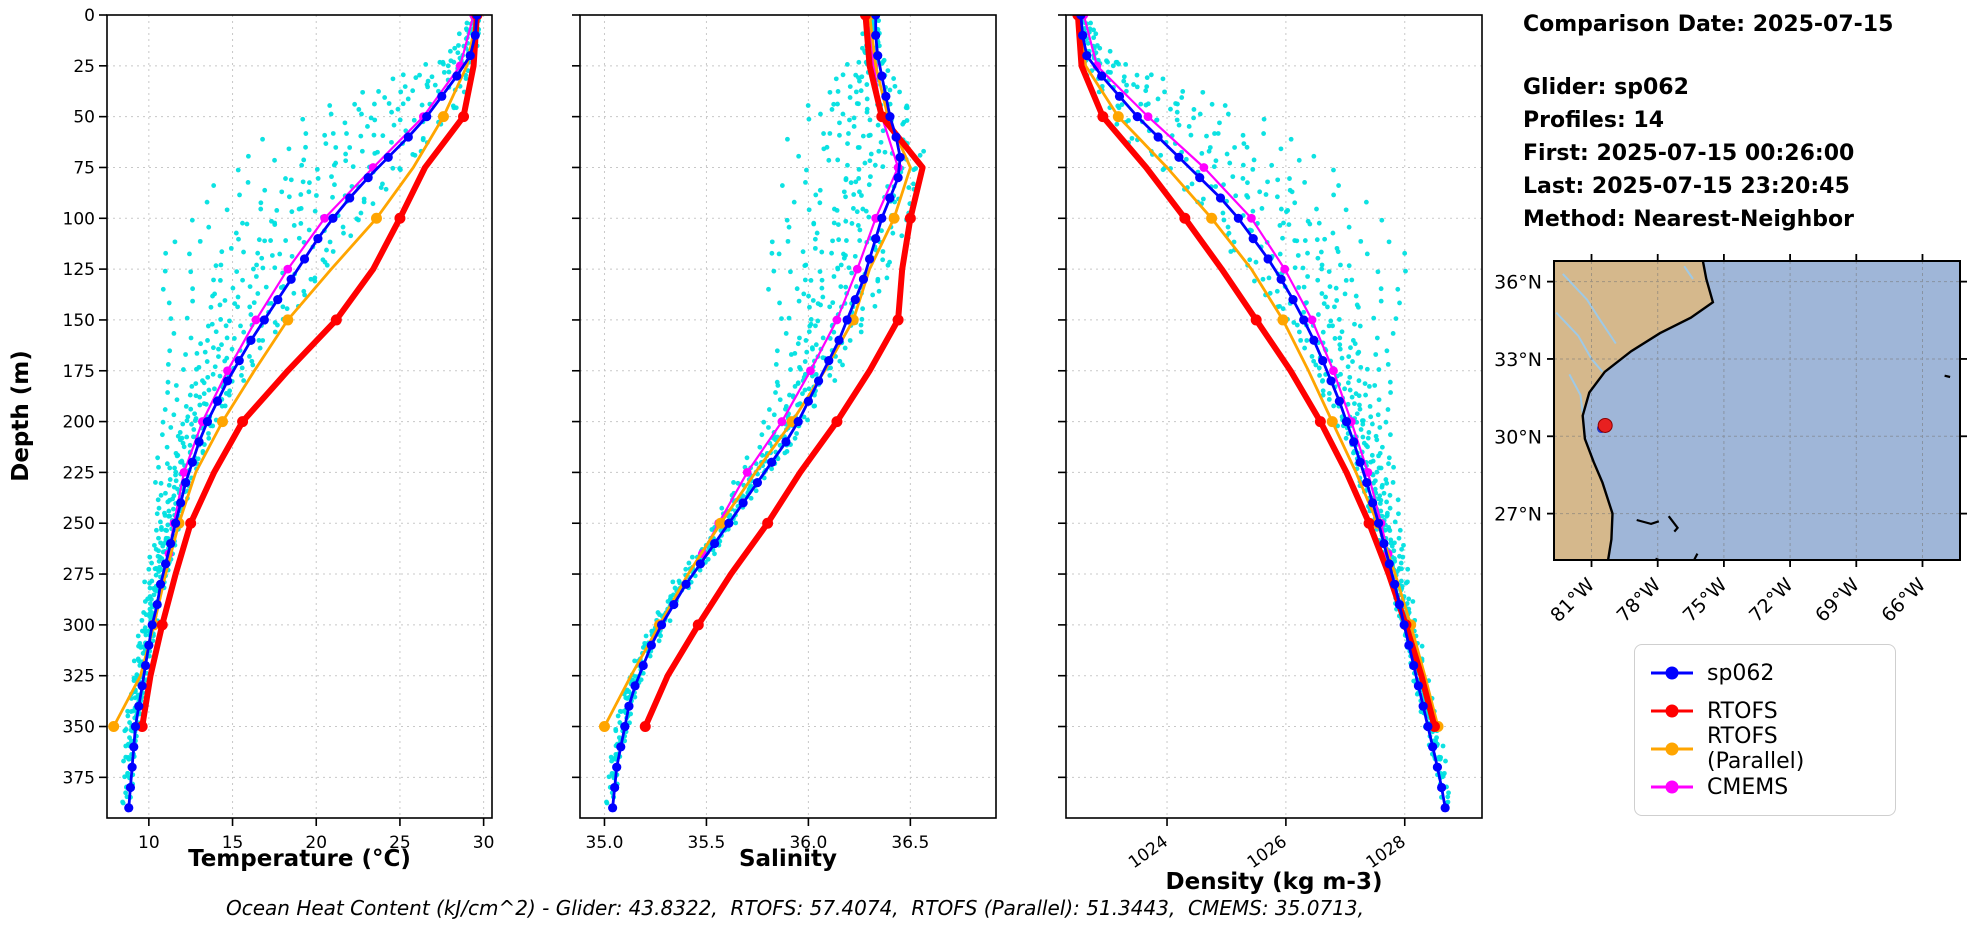  I want to click on salinity-x-ticks: 35.0 35.5 36.0 36.5, so click(757, 835).